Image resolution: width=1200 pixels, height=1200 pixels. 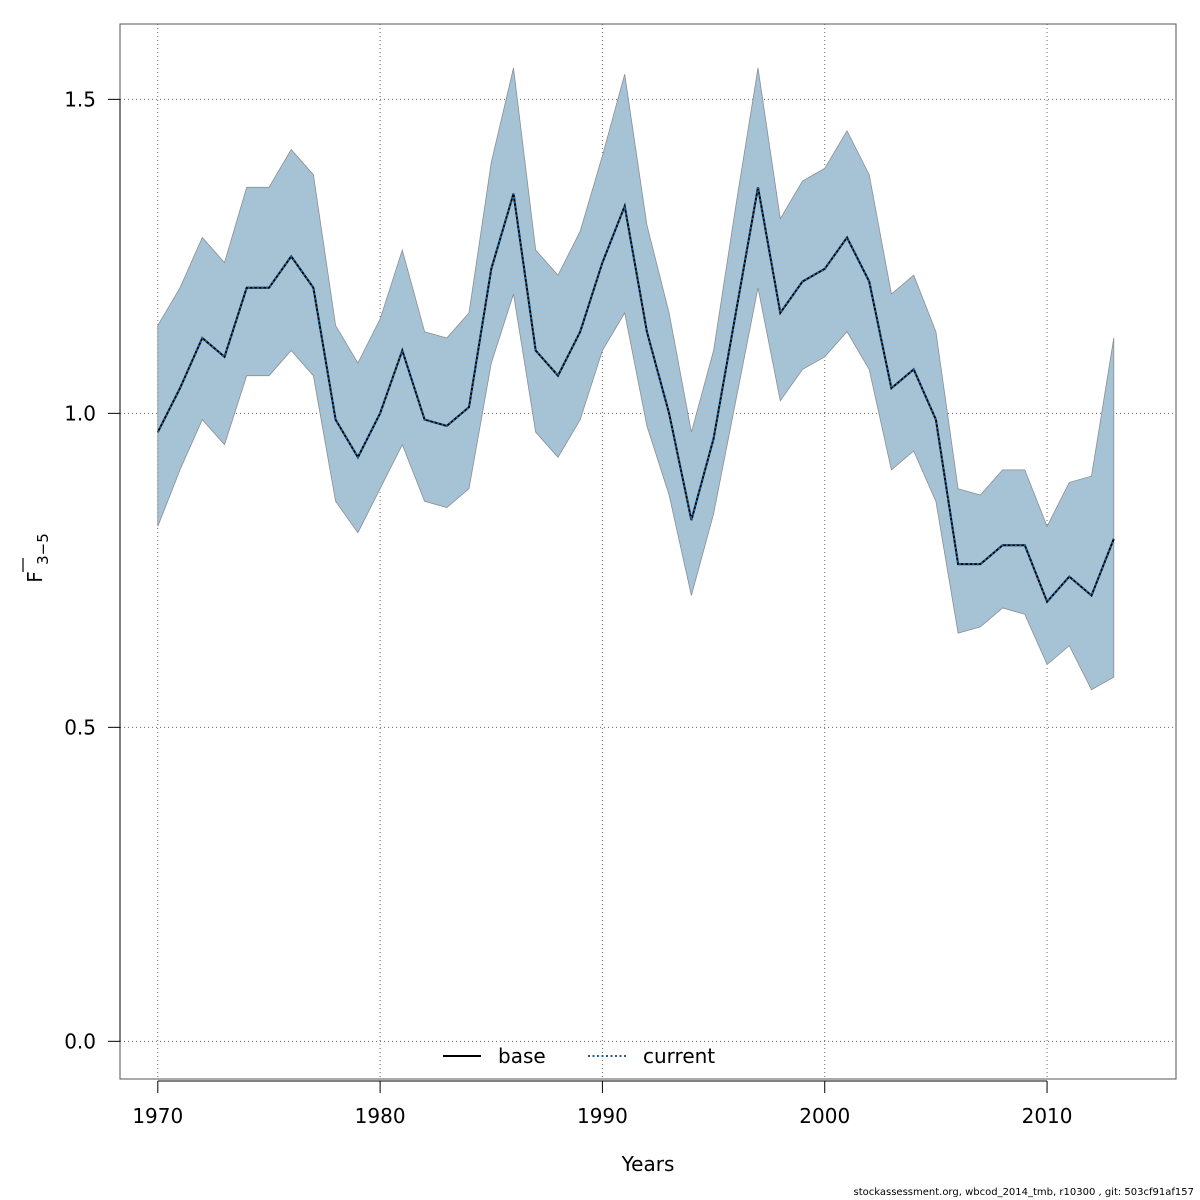 What do you see at coordinates (80, 413) in the screenshot?
I see `y-tick-label: 1.0` at bounding box center [80, 413].